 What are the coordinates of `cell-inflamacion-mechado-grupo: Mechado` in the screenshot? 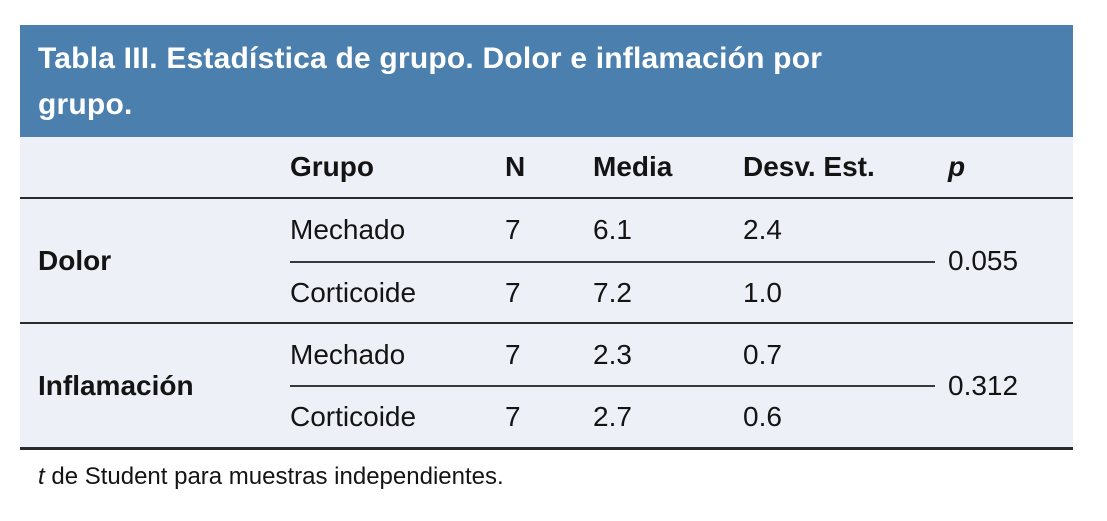 It's located at (397, 355).